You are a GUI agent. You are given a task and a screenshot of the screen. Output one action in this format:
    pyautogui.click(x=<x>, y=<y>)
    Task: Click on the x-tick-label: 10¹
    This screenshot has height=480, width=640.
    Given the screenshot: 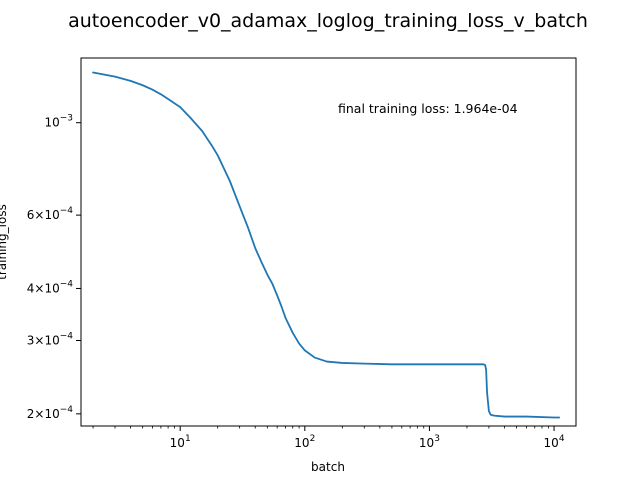 What is the action you would take?
    pyautogui.click(x=180, y=442)
    